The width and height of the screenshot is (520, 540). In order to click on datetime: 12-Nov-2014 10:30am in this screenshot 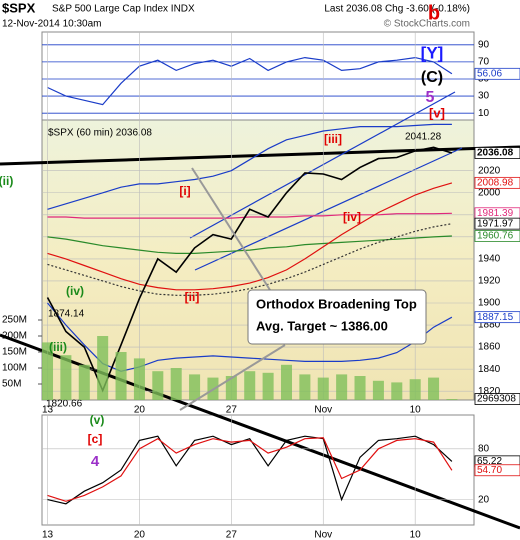, I will do `click(52, 24)`.